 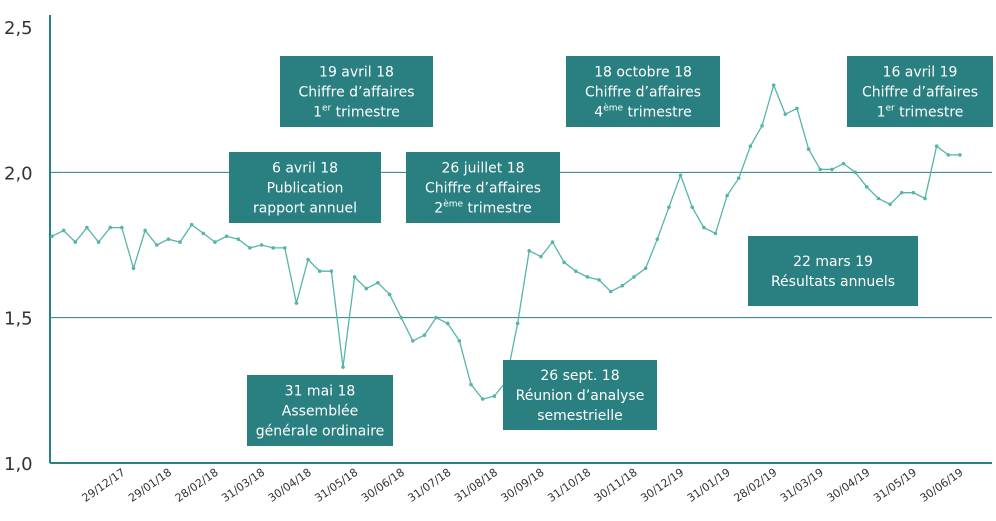 I want to click on y-tick-label: 1,0, so click(x=18, y=464).